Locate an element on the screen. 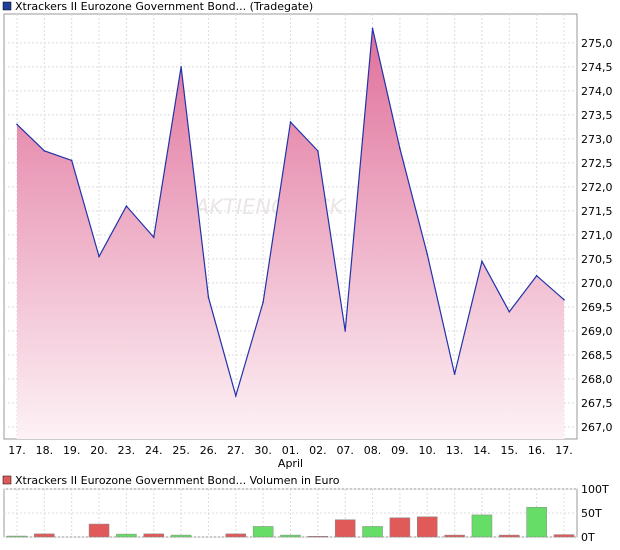 This screenshot has width=620, height=550. main-x-tick-label: 13. is located at coordinates (455, 450).